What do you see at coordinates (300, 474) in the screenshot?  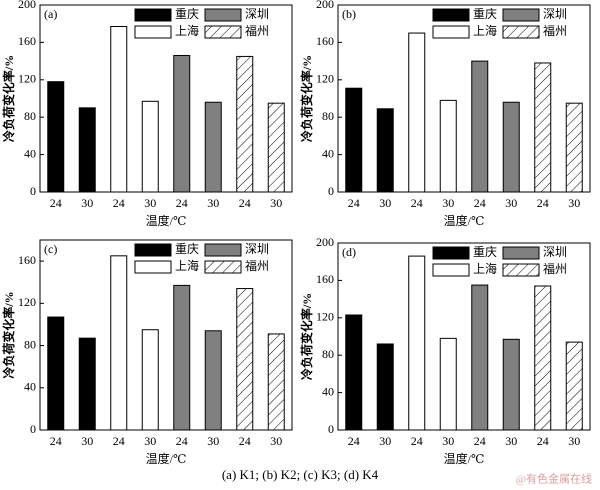 I see `caption: (a) K1; (b) K2; (c) K3; (d) K4` at bounding box center [300, 474].